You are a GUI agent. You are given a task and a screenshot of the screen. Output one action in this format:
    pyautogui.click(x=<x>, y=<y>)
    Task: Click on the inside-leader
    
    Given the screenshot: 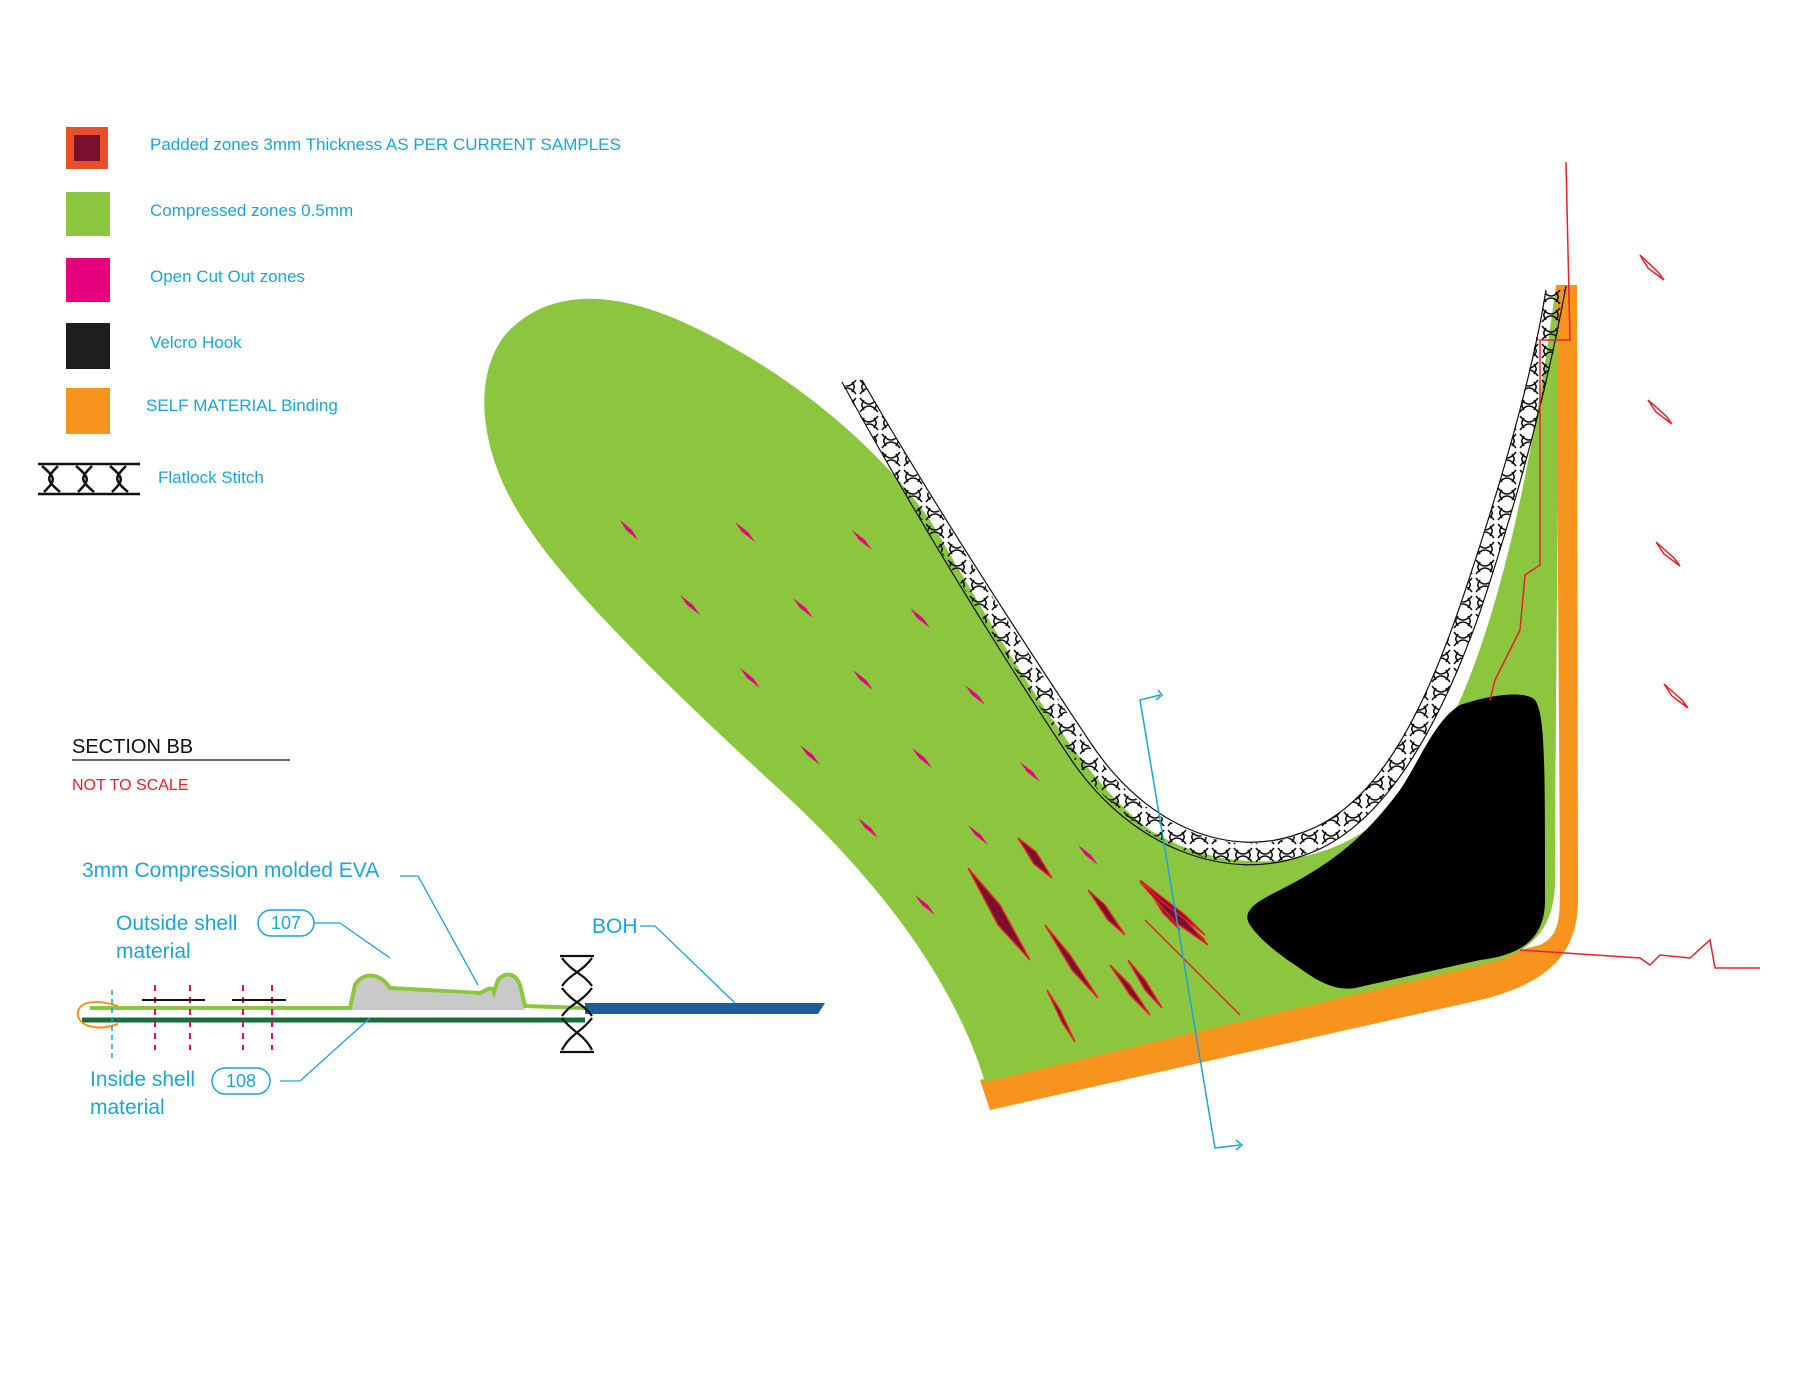 What is the action you would take?
    pyautogui.click(x=325, y=1049)
    